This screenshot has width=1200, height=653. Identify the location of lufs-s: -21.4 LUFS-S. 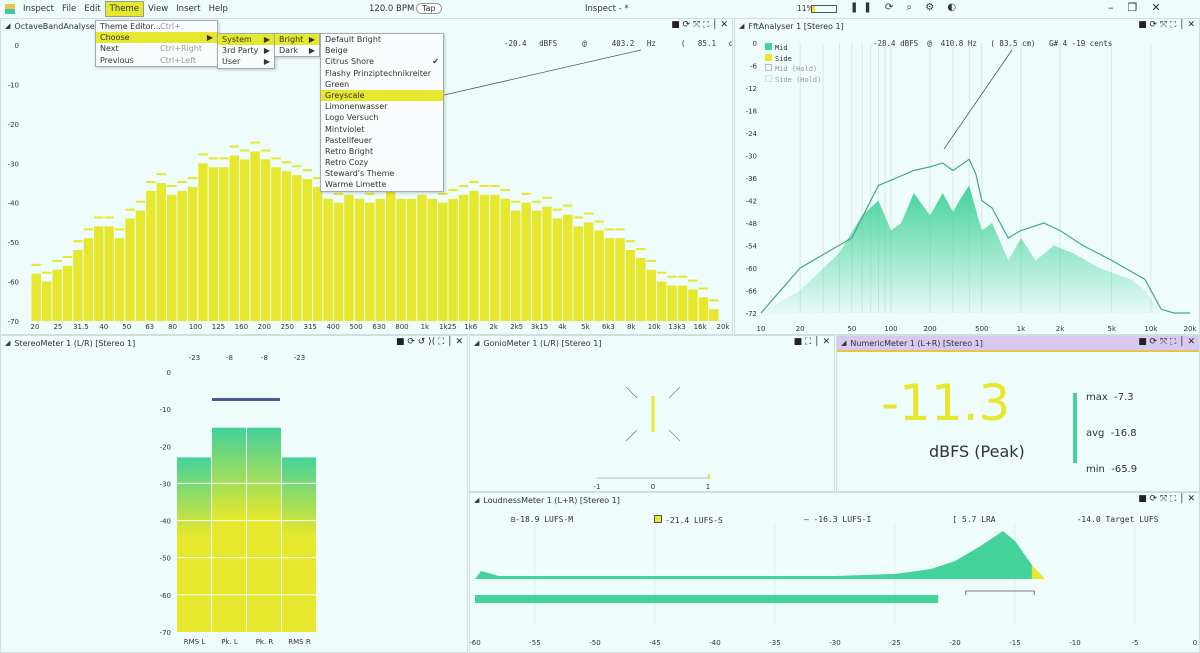
(688, 520).